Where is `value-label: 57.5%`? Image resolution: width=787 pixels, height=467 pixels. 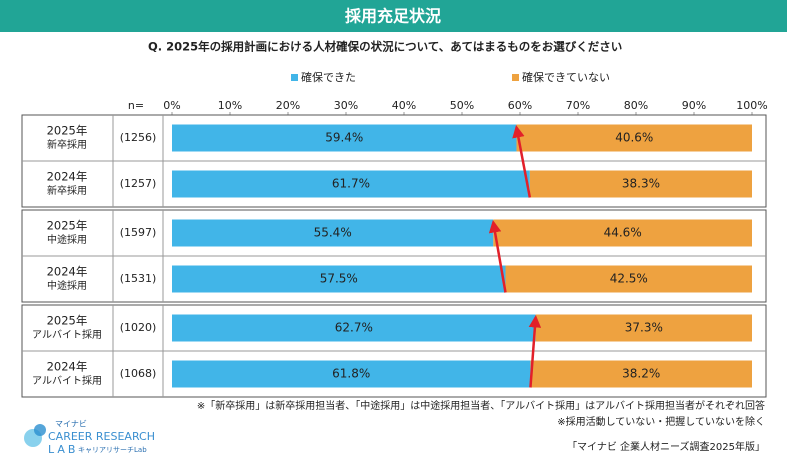 value-label: 57.5% is located at coordinates (339, 279).